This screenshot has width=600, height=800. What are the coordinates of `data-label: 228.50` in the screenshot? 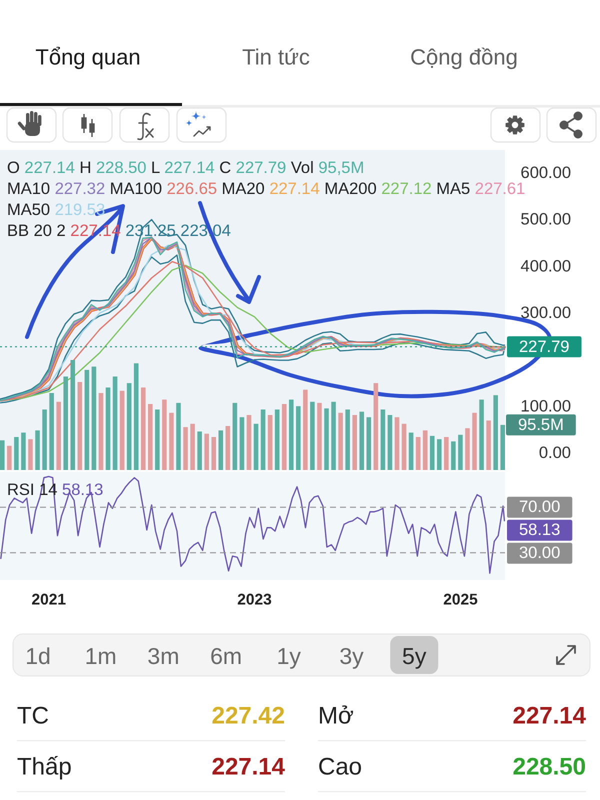 It's located at (549, 767).